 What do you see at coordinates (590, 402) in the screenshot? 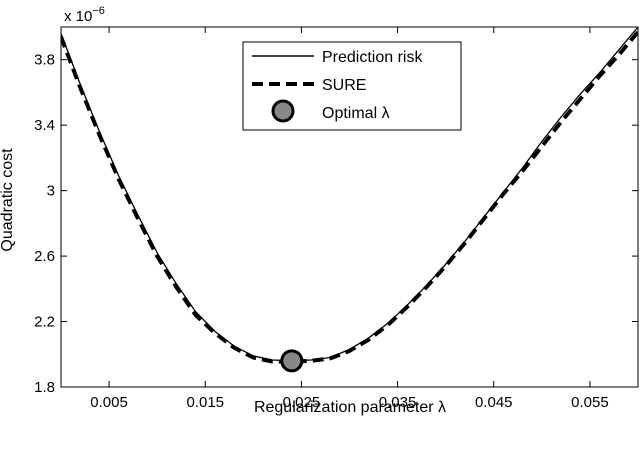
I see `x-tick-label: 0.055` at bounding box center [590, 402].